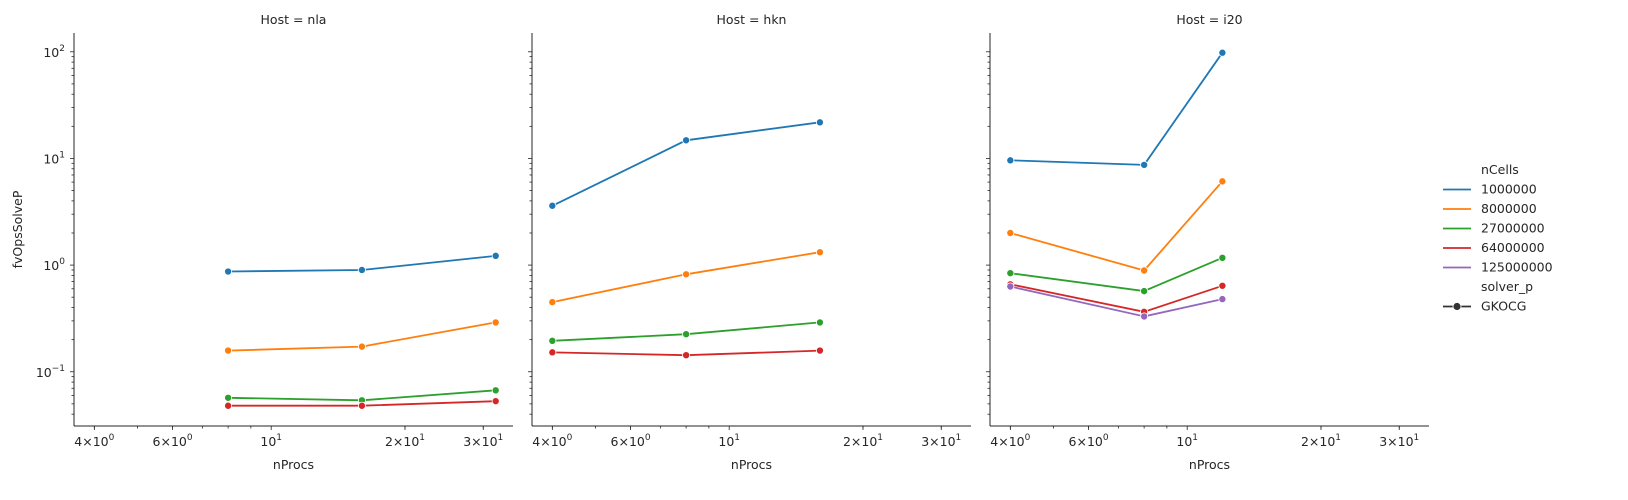 The height and width of the screenshot is (500, 1628). What do you see at coordinates (1457, 306) in the screenshot?
I see `legend-style-marker` at bounding box center [1457, 306].